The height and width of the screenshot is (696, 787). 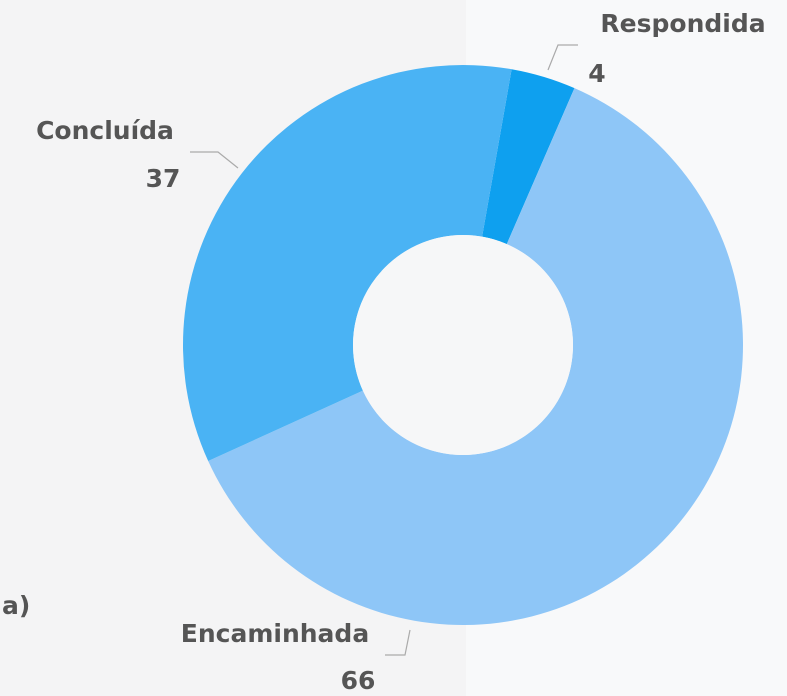 What do you see at coordinates (163, 178) in the screenshot?
I see `slice-value: 37` at bounding box center [163, 178].